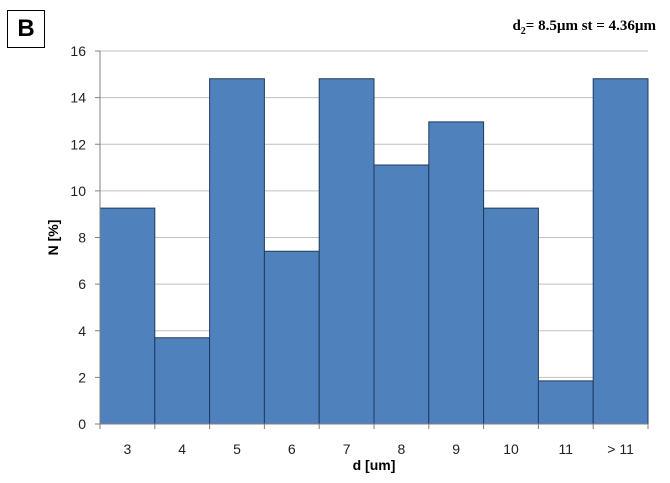  I want to click on y-tick-label: 10, so click(78, 191).